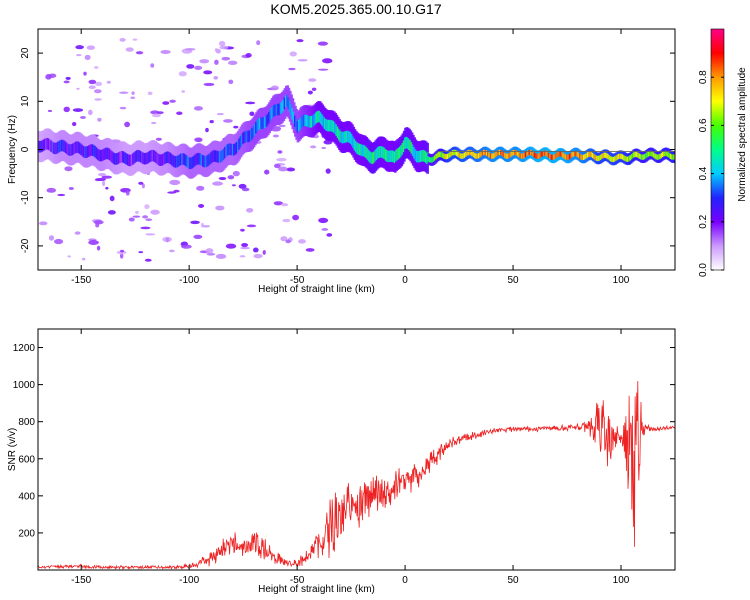 The height and width of the screenshot is (600, 750). What do you see at coordinates (742, 134) in the screenshot?
I see `colorbar-label: Normalized spectral amplitude` at bounding box center [742, 134].